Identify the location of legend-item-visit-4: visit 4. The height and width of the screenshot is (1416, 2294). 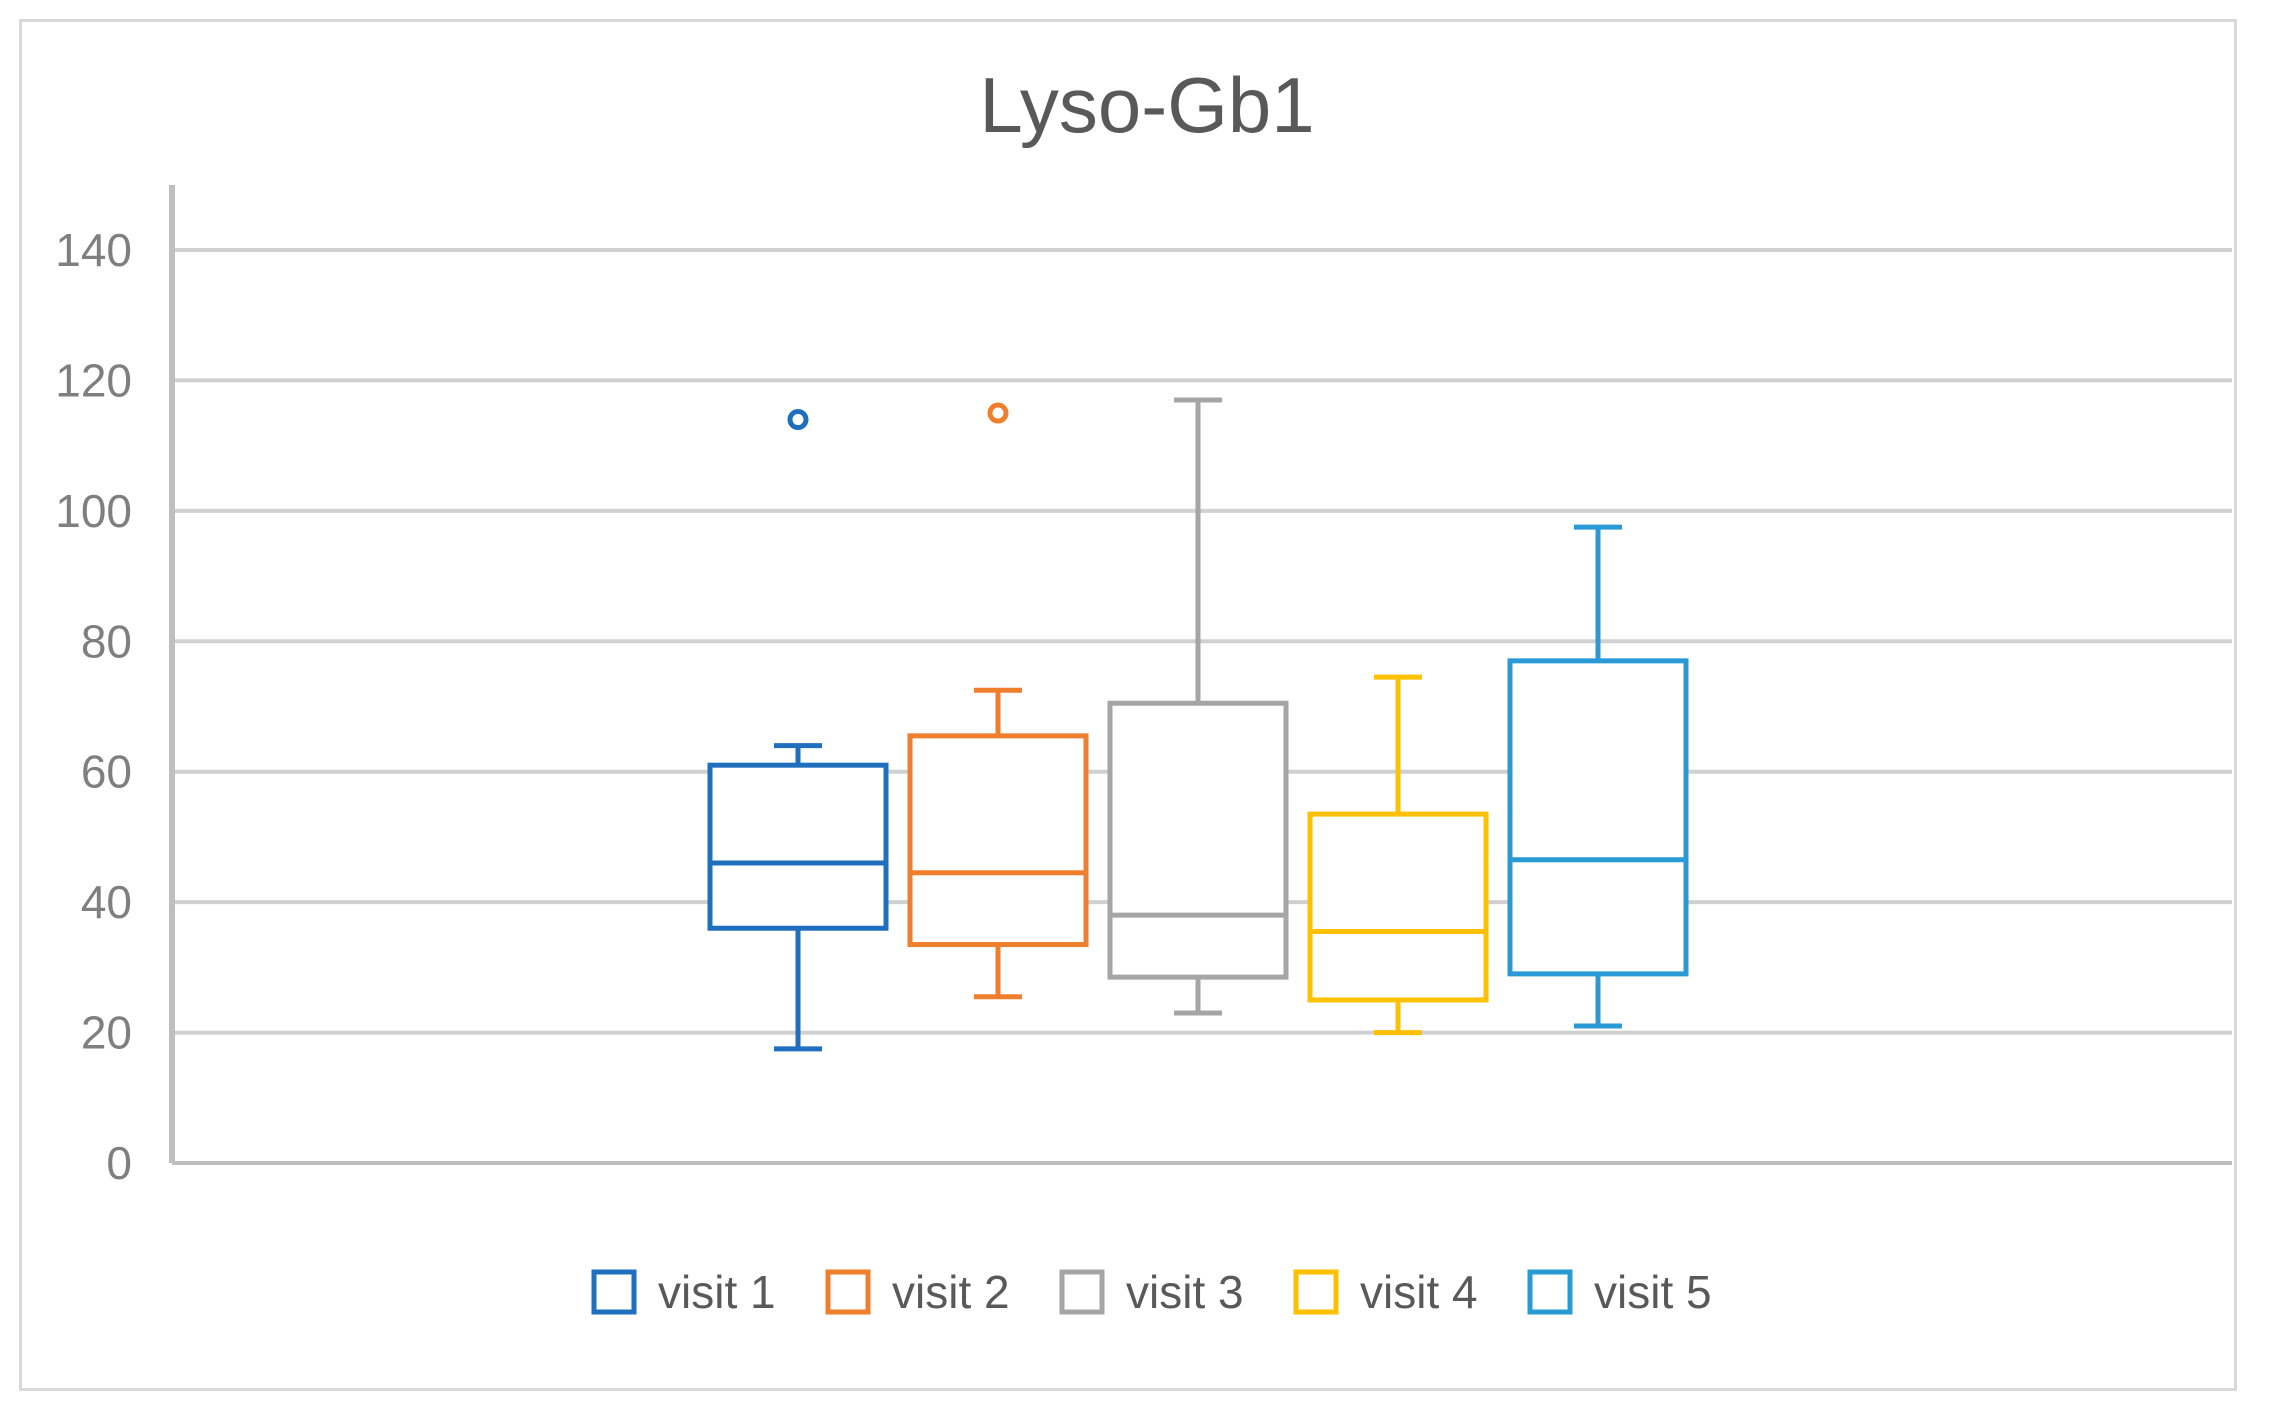
(1385, 1292).